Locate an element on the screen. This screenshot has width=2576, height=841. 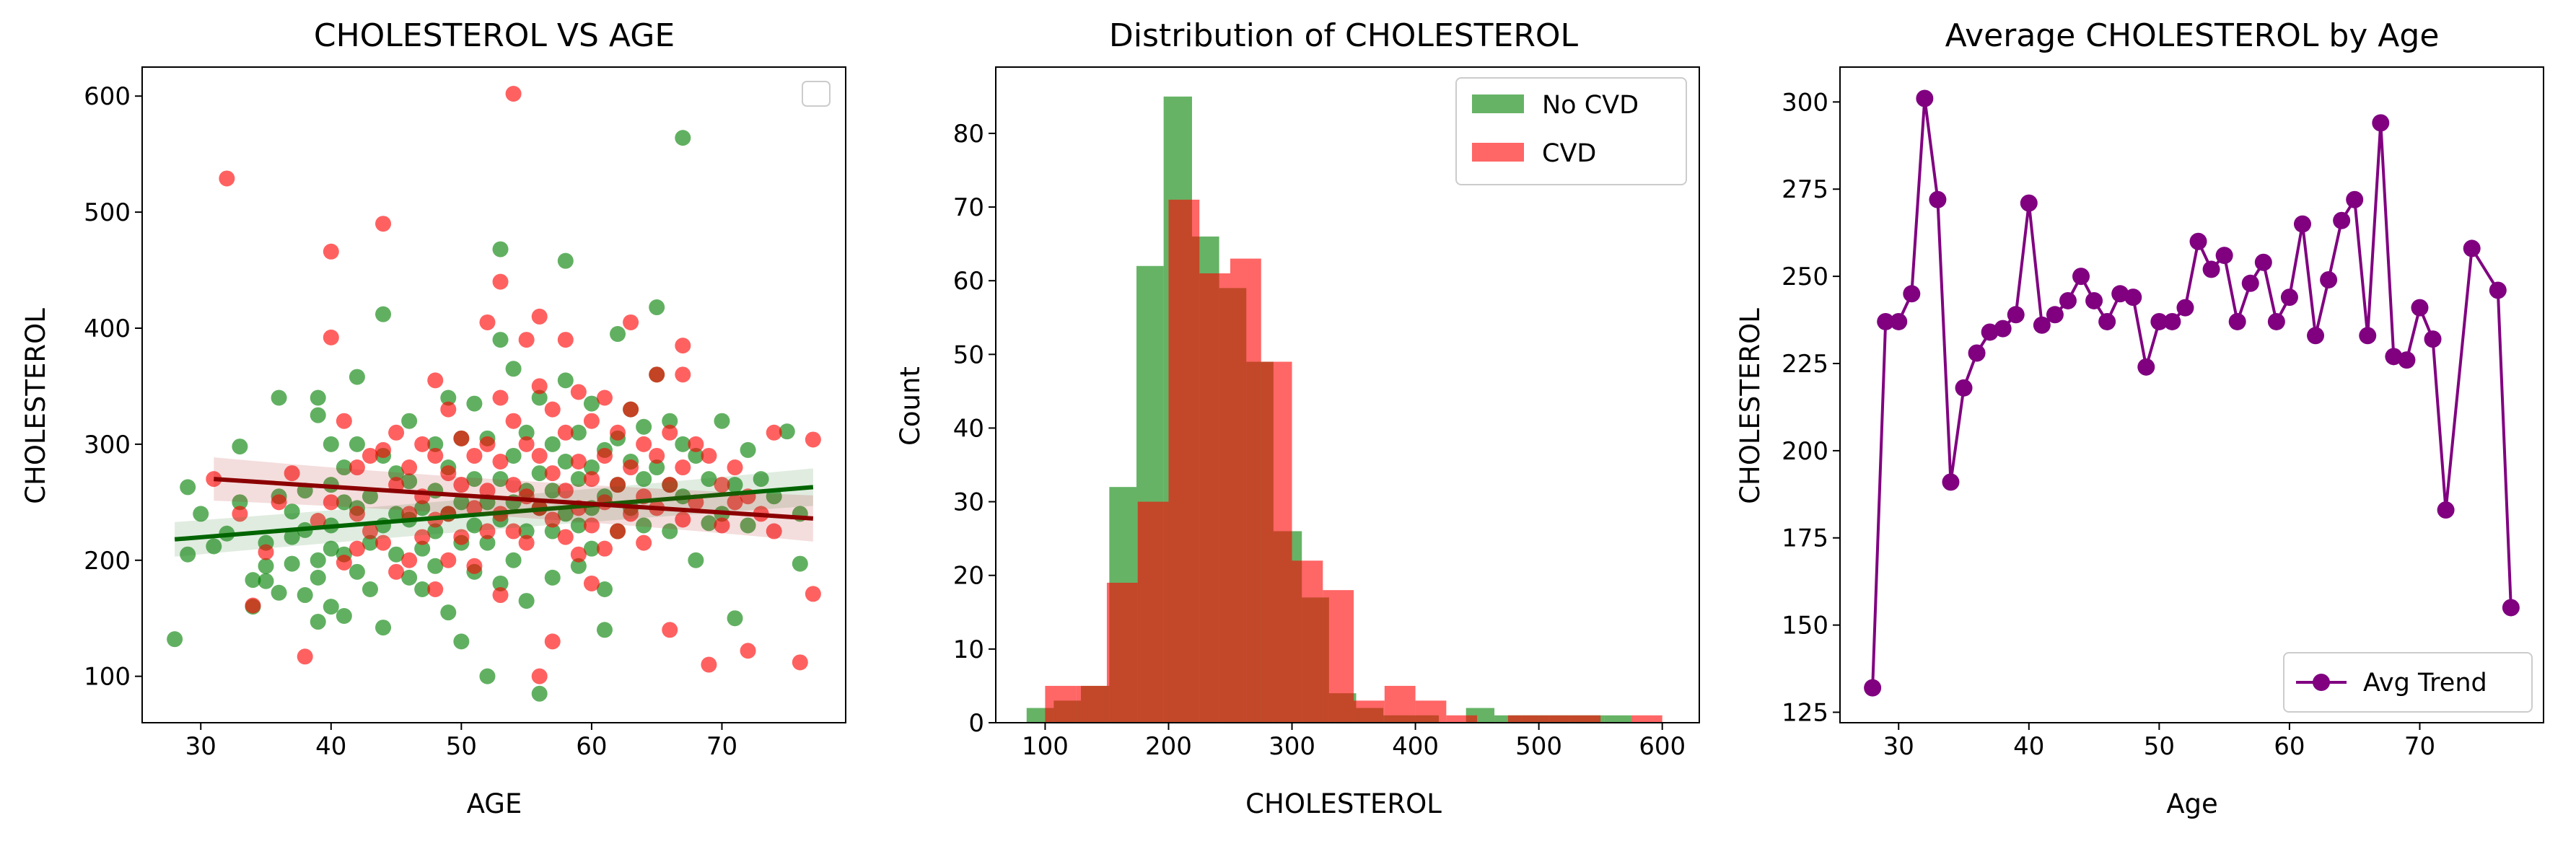
scatter-fit-lines is located at coordinates (494, 507).